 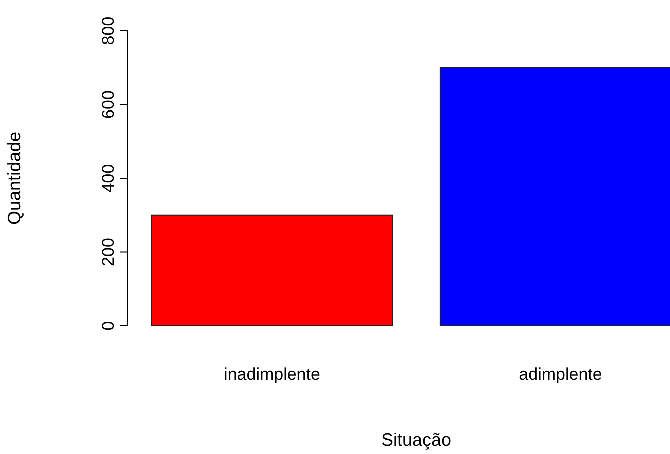 I want to click on y-tick-label: 400, so click(x=108, y=178).